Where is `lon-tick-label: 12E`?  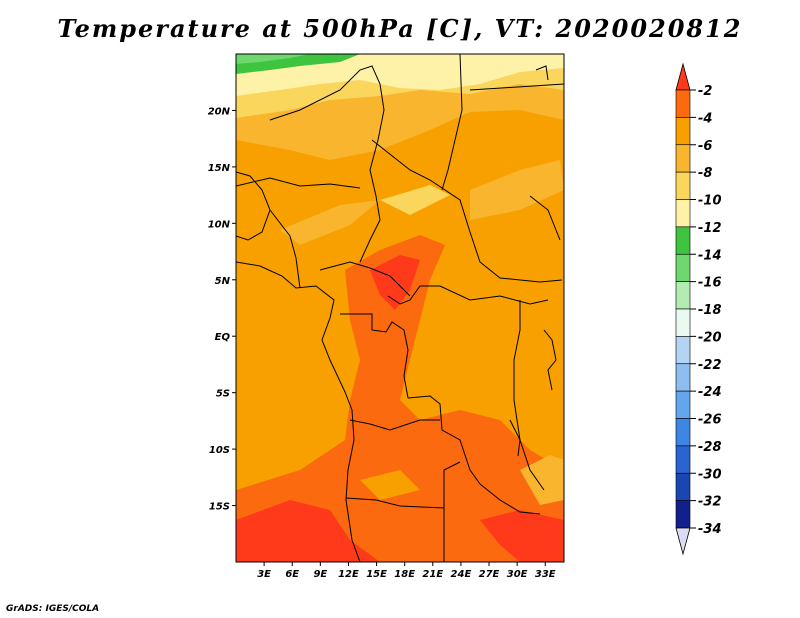 lon-tick-label: 12E is located at coordinates (348, 574).